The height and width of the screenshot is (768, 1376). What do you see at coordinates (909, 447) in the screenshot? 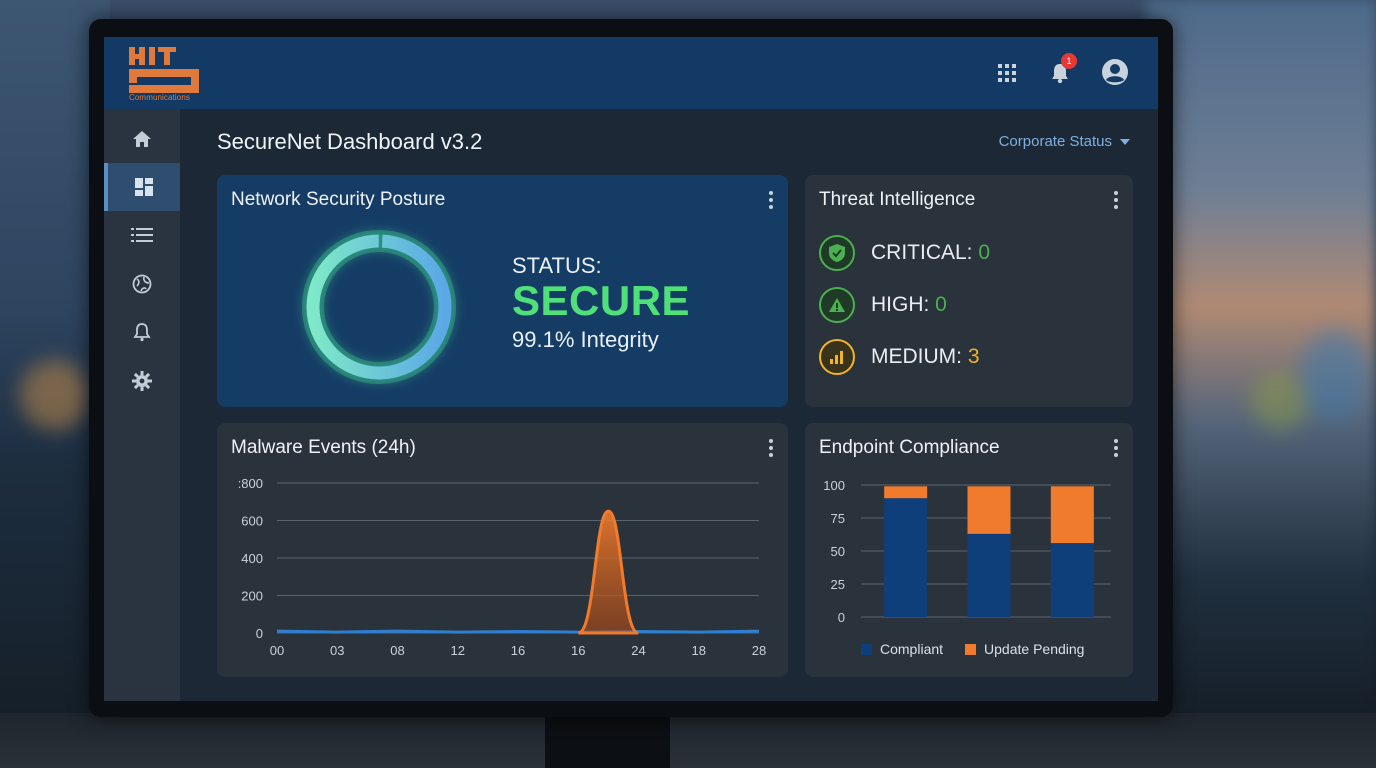
I see `card-title: Endpoint Compliance` at bounding box center [909, 447].